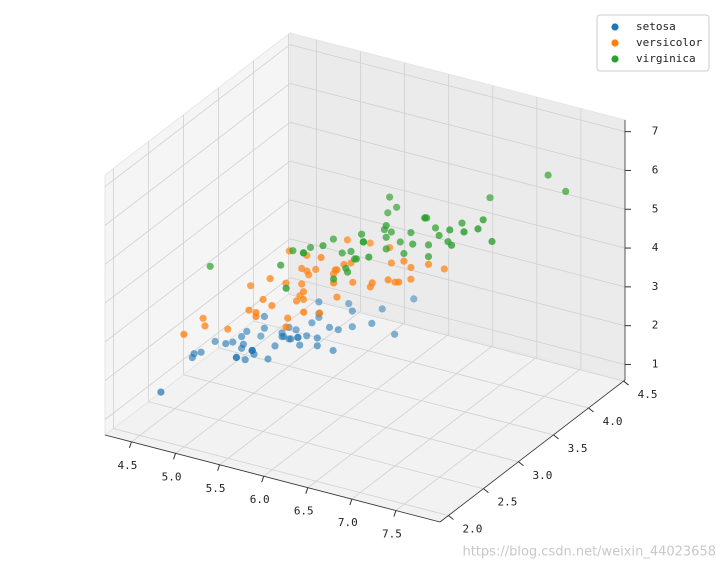 This screenshot has width=724, height=570. Describe the element at coordinates (648, 394) in the screenshot. I see `y-tick-label: 4.5` at that location.